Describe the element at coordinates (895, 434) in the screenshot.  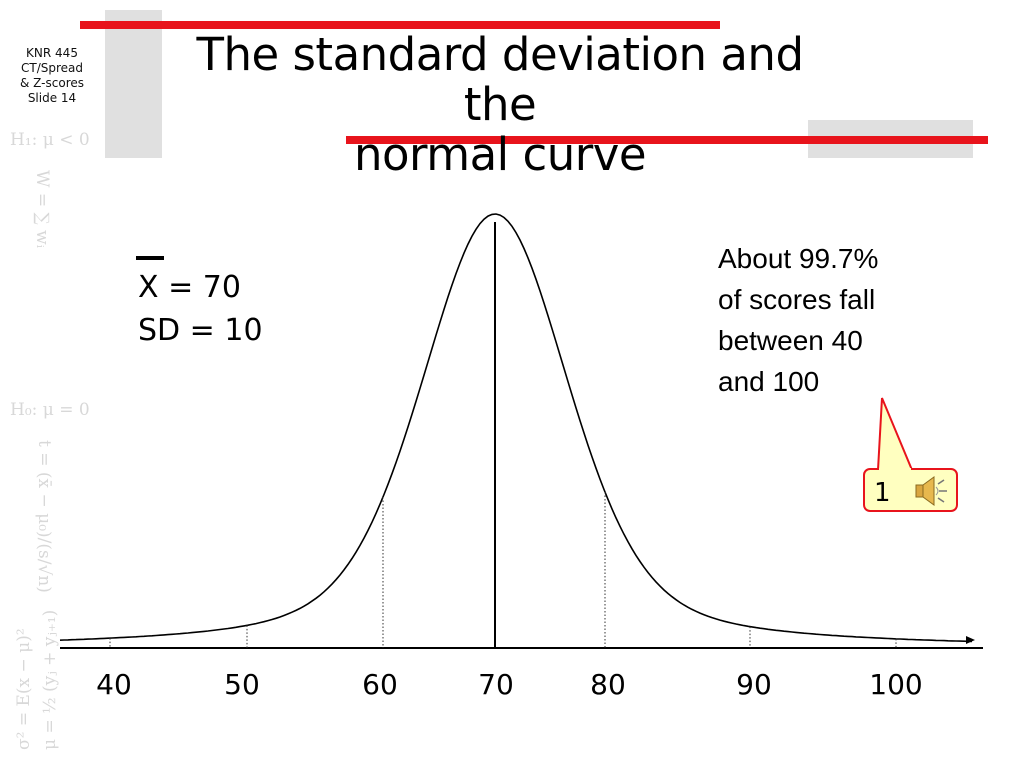
I see `callout-pointer` at that location.